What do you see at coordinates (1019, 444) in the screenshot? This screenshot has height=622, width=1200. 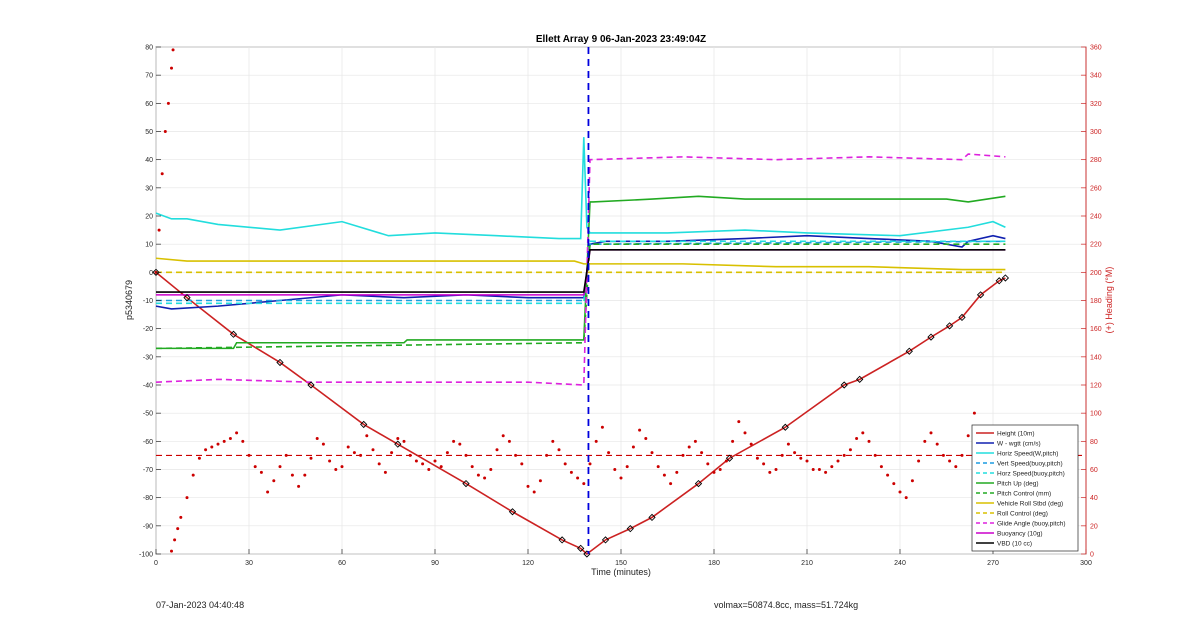 I see `legend-label: W - wgtt (cm/s)` at bounding box center [1019, 444].